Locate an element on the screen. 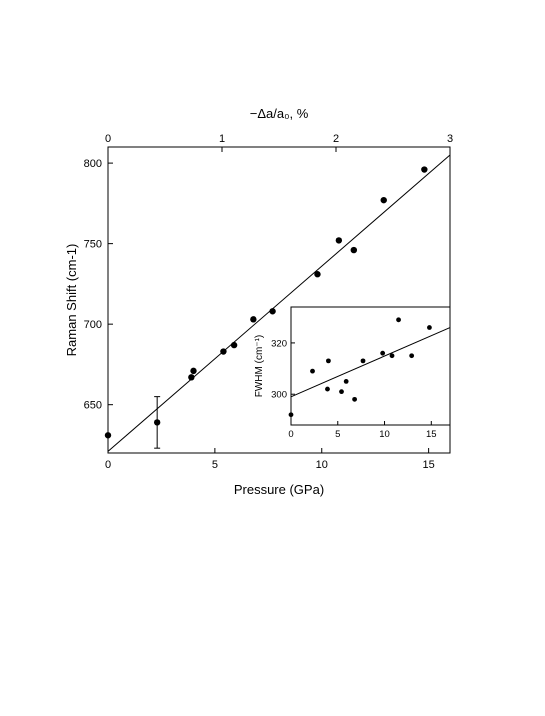 The height and width of the screenshot is (716, 545). inset-fit-line is located at coordinates (370, 362).